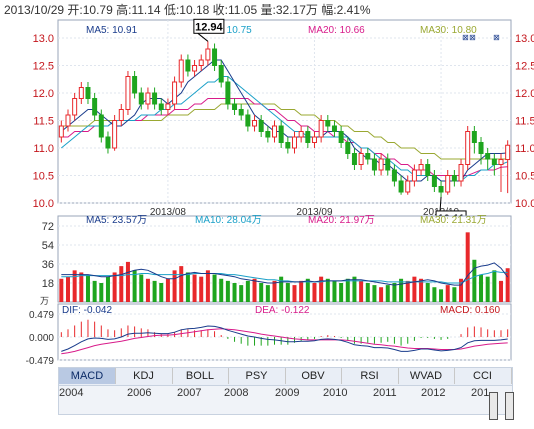 The width and height of the screenshot is (534, 429). Describe the element at coordinates (480, 393) in the screenshot. I see `timeline-year-label: 201` at that location.